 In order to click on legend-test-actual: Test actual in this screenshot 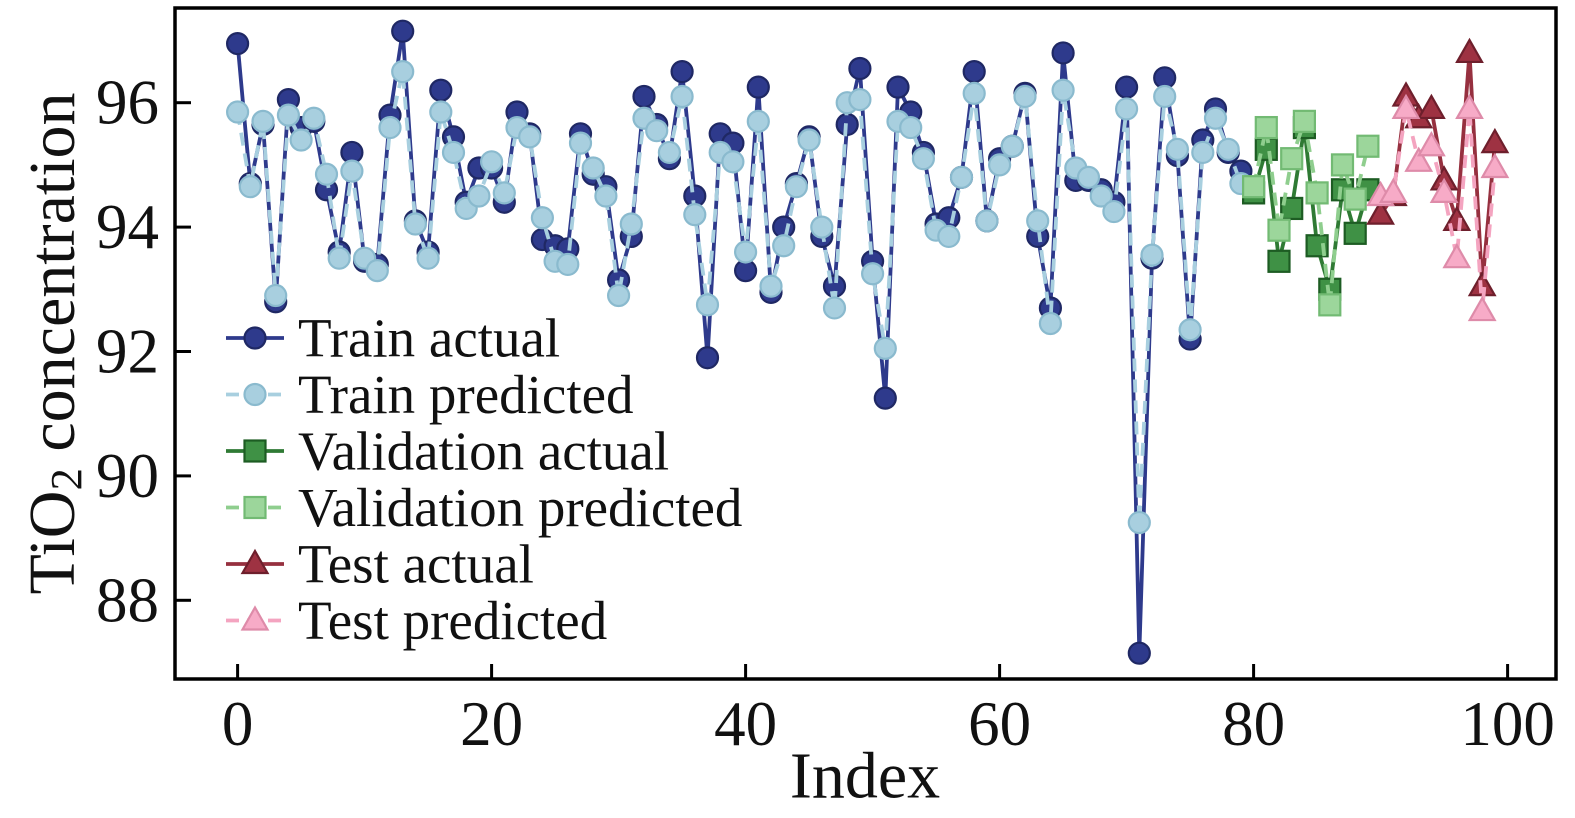, I will do `click(380, 564)`.